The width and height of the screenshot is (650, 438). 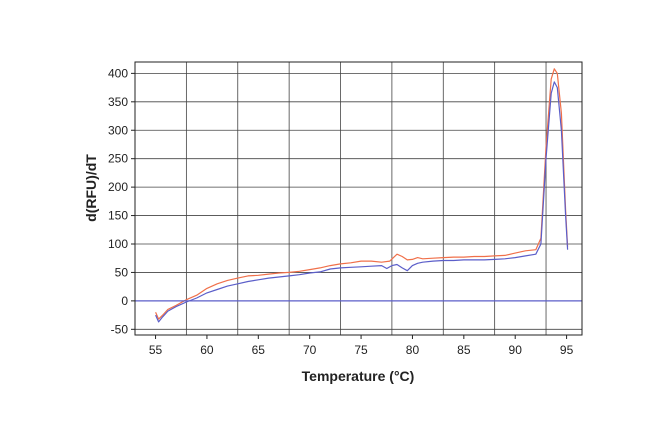 What do you see at coordinates (358, 376) in the screenshot?
I see `x-axis-title: Temperature (°C)` at bounding box center [358, 376].